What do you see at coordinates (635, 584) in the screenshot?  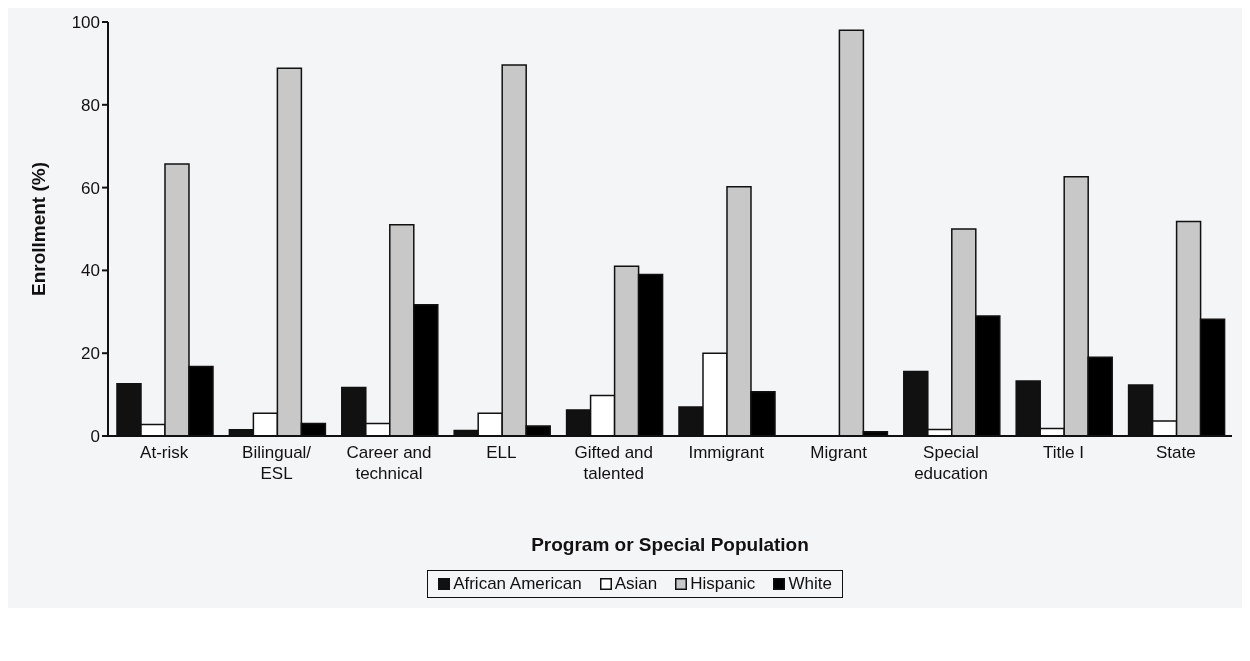 I see `legend-label: Asian` at bounding box center [635, 584].